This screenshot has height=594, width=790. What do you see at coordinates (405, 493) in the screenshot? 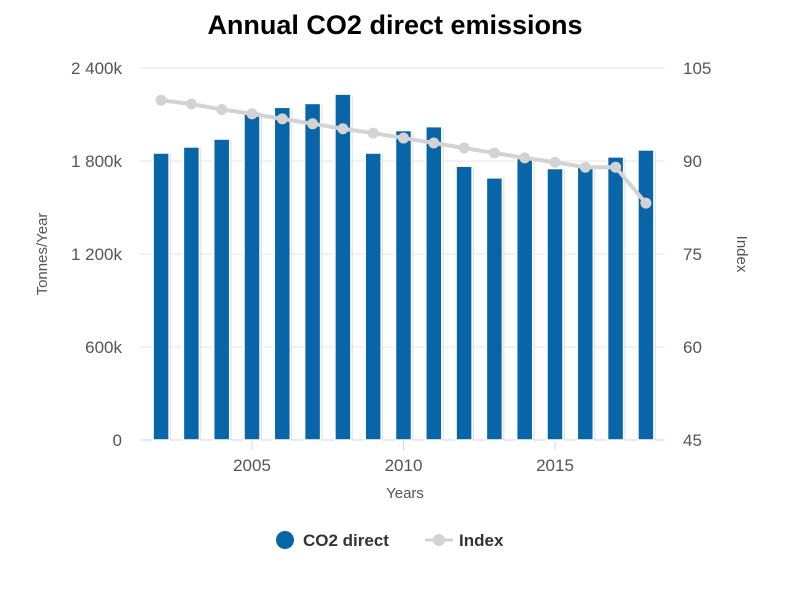
I see `x-axis-label: Years` at bounding box center [405, 493].